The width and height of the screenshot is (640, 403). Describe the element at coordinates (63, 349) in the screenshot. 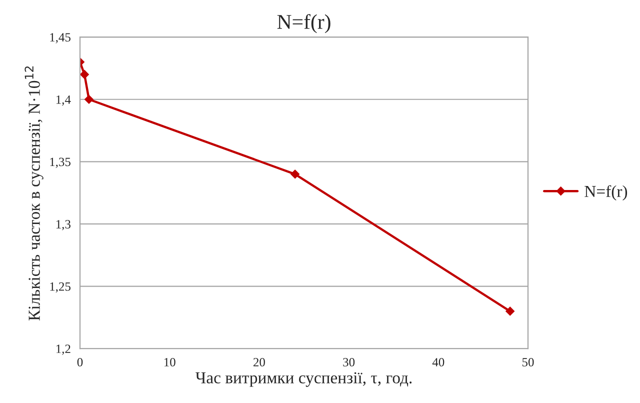

I see `y-tick-label: 1,2` at that location.